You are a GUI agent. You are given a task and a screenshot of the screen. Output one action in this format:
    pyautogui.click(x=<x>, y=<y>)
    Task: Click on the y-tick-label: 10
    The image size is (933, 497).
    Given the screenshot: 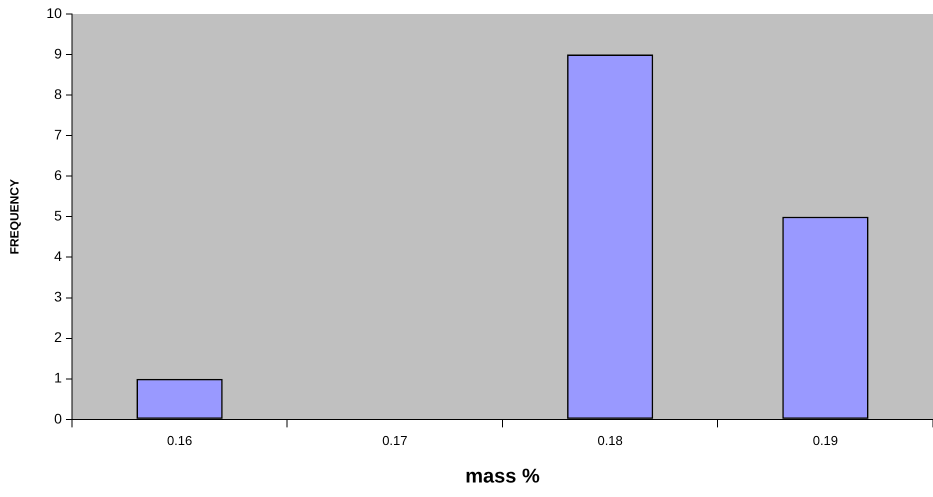 What is the action you would take?
    pyautogui.click(x=54, y=12)
    